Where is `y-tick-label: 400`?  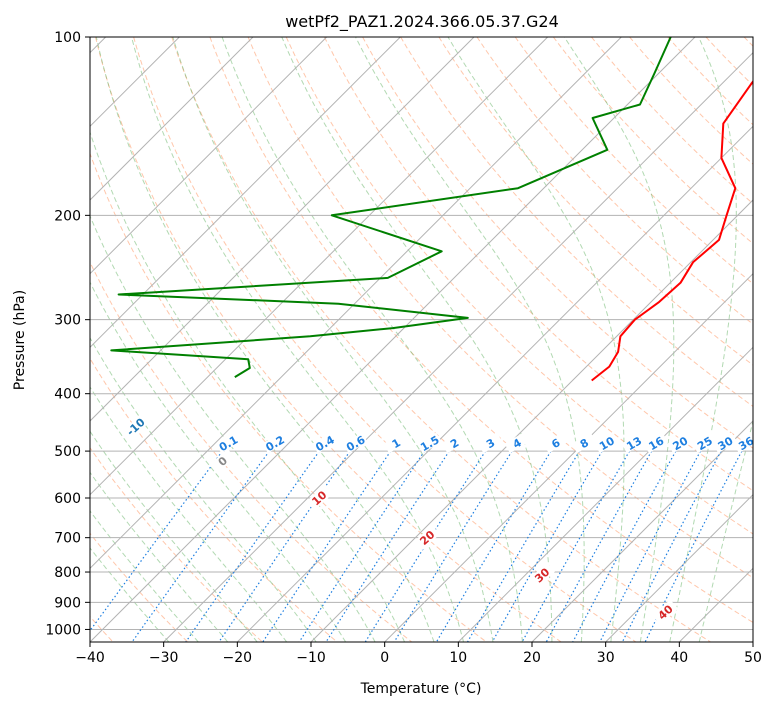
y-tick-label: 400 is located at coordinates (67, 395).